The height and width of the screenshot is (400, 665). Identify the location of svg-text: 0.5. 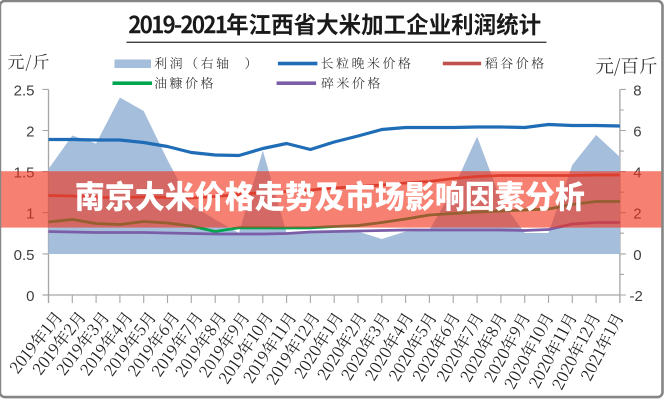
(24, 255).